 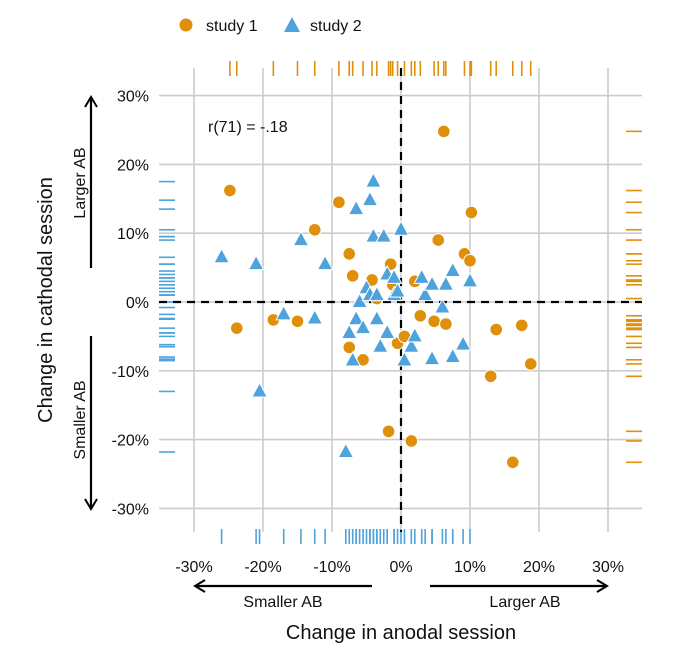 What do you see at coordinates (46, 300) in the screenshot?
I see `y-axis-title: Change in cathodal session` at bounding box center [46, 300].